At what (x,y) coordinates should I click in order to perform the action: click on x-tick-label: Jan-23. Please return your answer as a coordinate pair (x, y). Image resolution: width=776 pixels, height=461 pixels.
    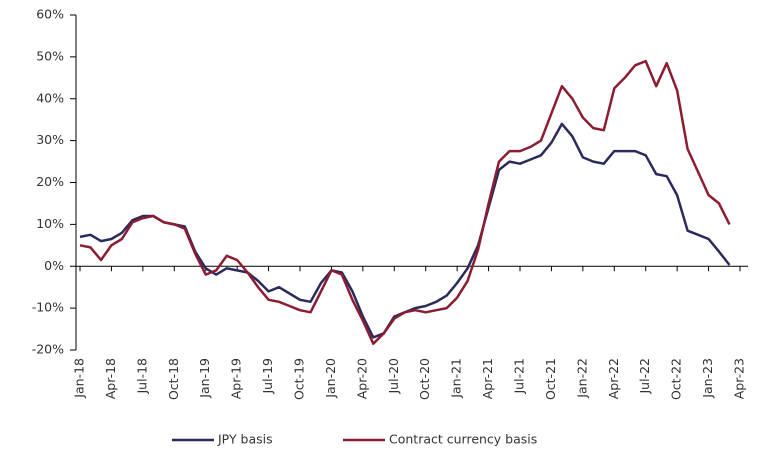
    Looking at the image, I should click on (707, 378).